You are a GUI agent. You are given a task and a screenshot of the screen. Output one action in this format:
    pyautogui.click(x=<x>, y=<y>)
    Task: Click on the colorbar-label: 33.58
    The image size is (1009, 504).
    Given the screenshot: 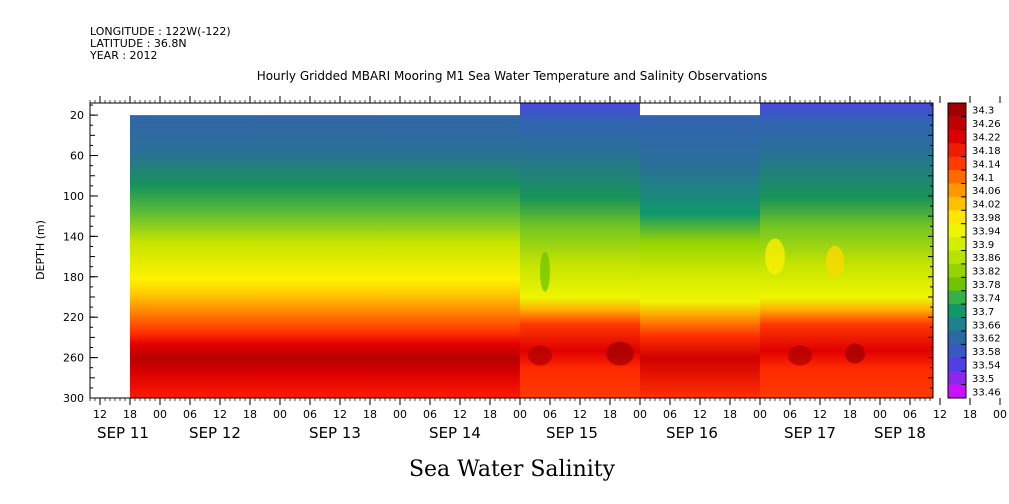 What is the action you would take?
    pyautogui.click(x=986, y=352)
    